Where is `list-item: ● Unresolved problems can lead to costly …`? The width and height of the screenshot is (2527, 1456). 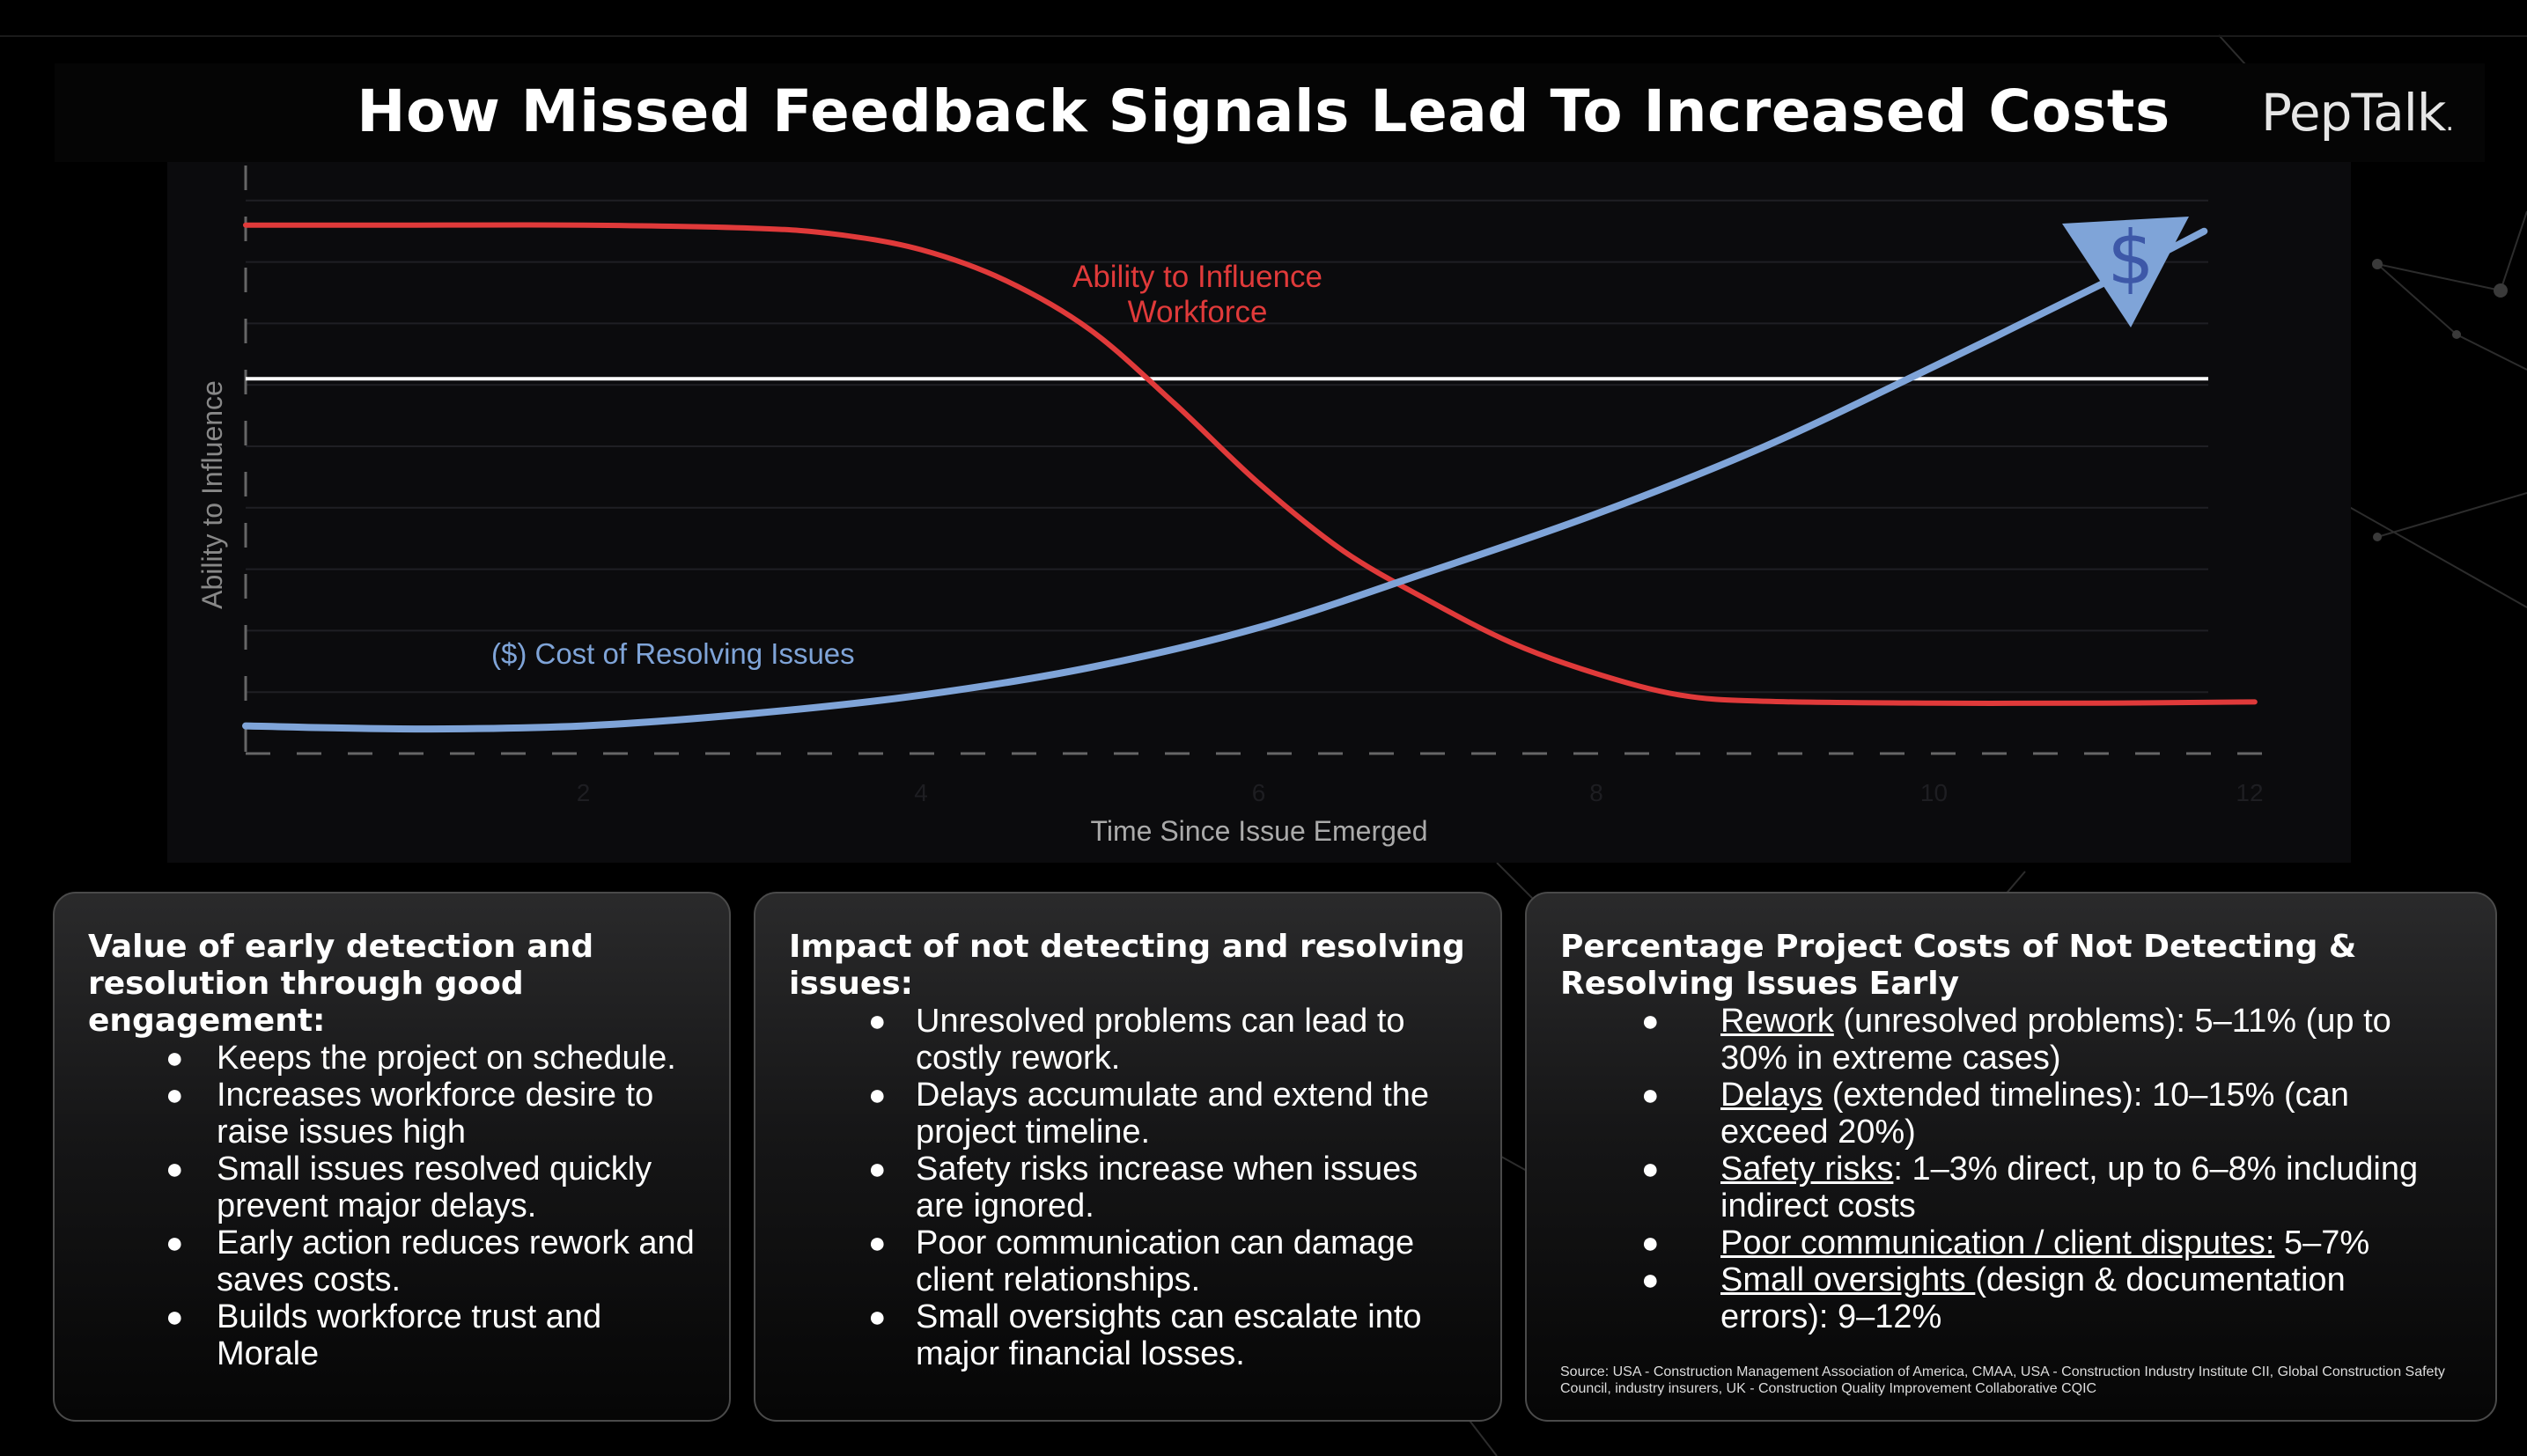 list-item: ● Unresolved problems can lead to costly … is located at coordinates (1128, 1040).